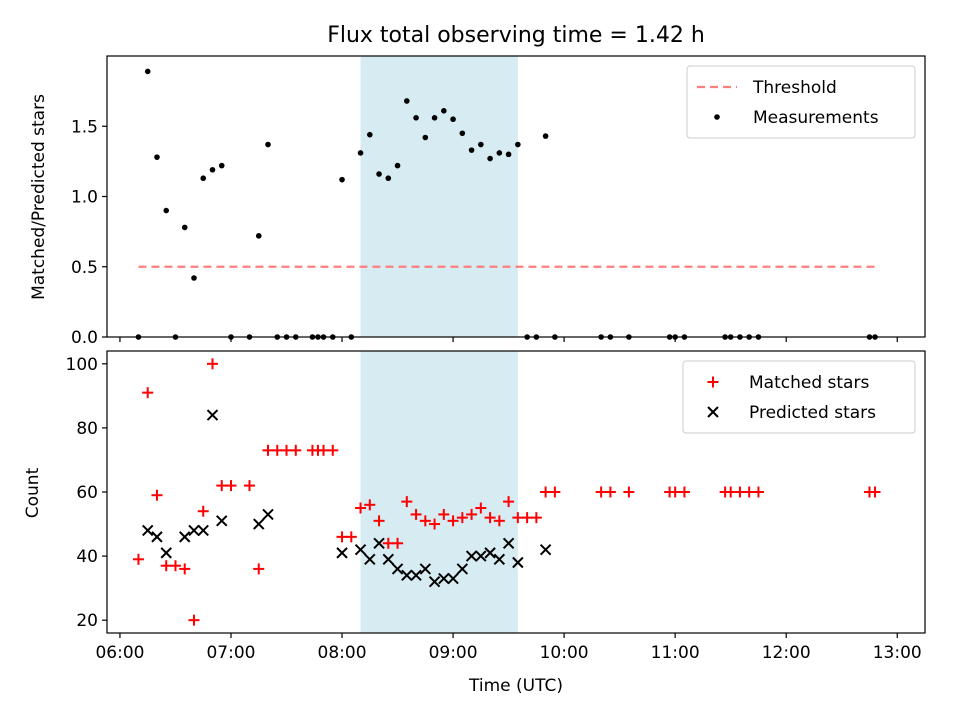 The height and width of the screenshot is (720, 960). I want to click on x-tick-label: 06:00, so click(119, 653).